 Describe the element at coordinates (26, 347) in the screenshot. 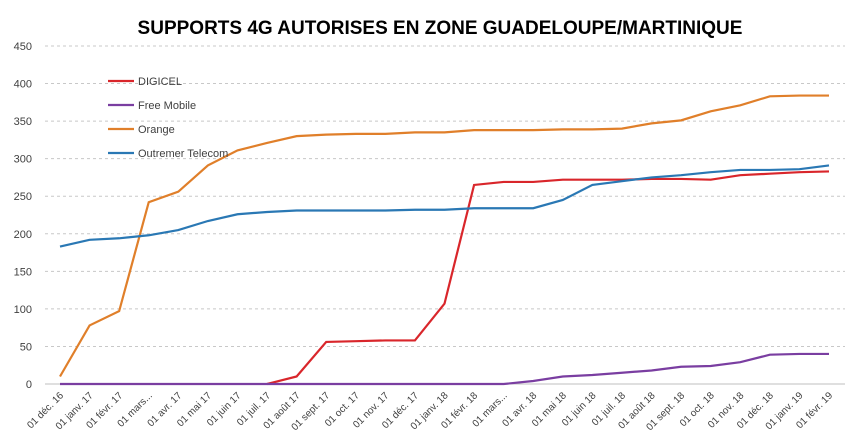

I see `y-tick-label: 50` at that location.